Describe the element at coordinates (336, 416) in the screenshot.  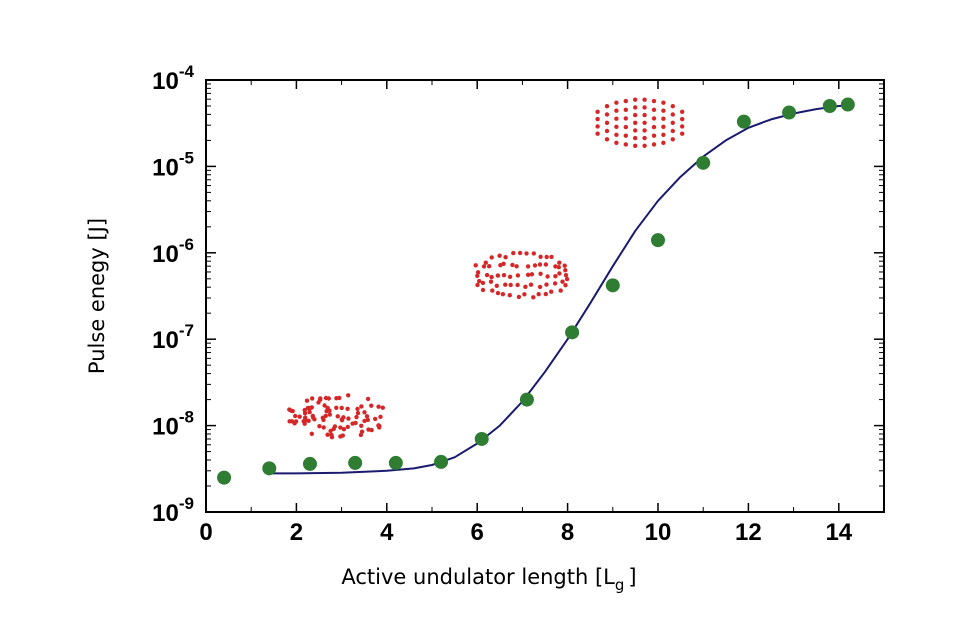
I see `electron-bunch-uniform` at that location.